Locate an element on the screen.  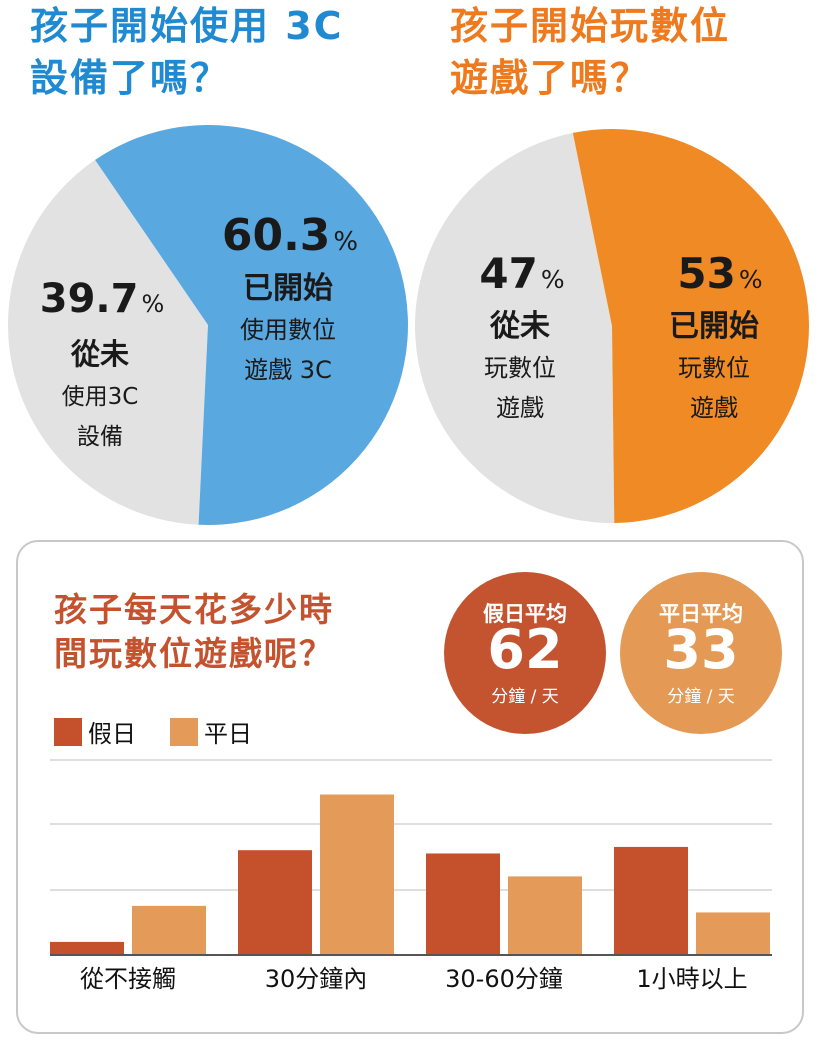
legend-swatch-weekday is located at coordinates (184, 731).